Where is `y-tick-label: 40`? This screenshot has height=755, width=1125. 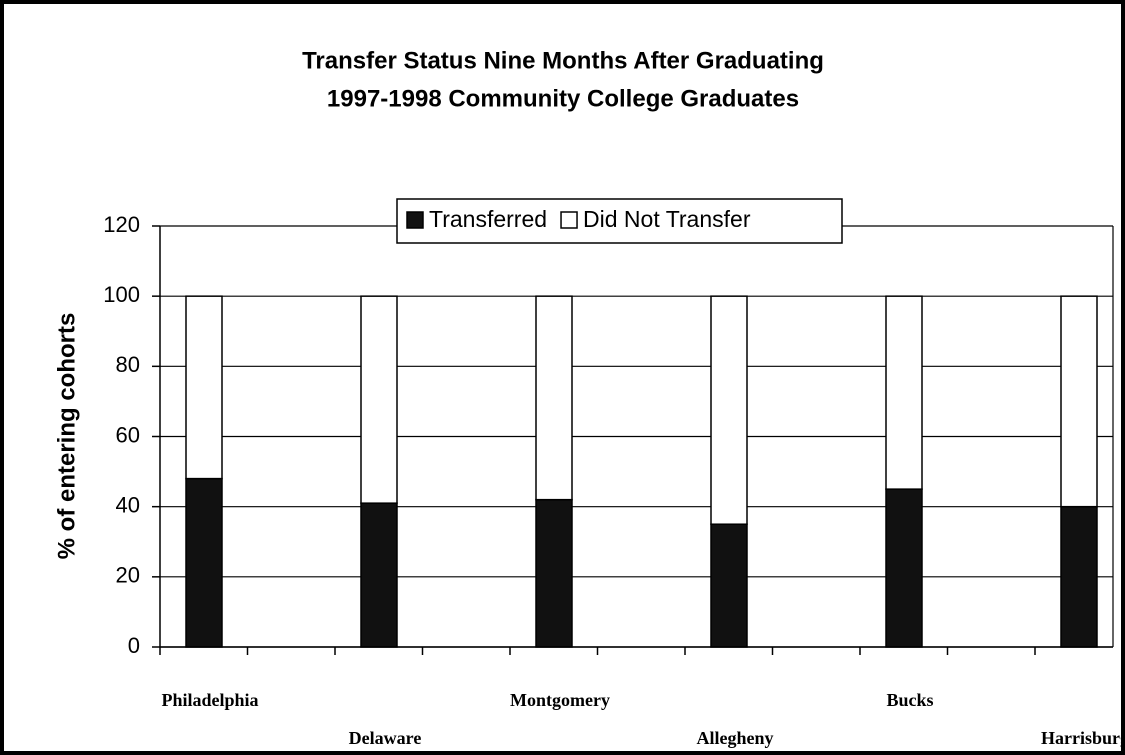 y-tick-label: 40 is located at coordinates (128, 504).